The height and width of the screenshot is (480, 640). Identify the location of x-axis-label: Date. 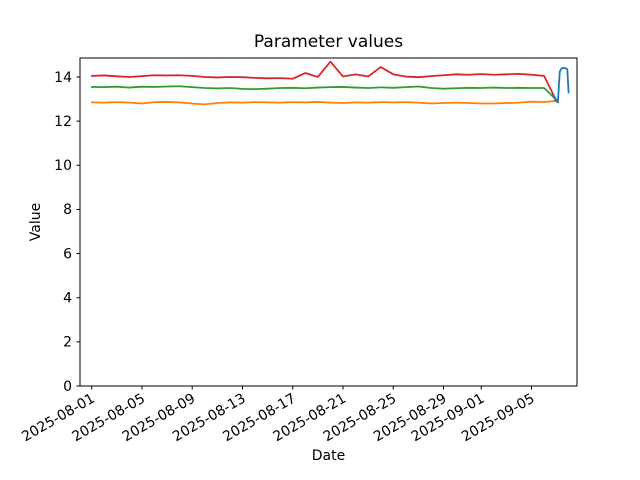
(328, 456).